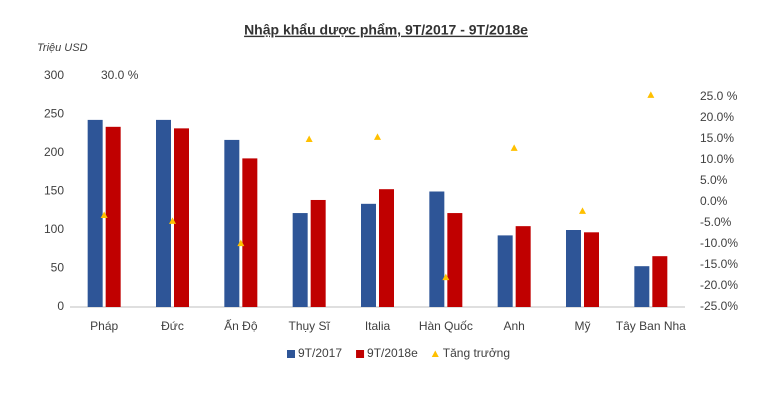 This screenshot has height=406, width=772. Describe the element at coordinates (54, 191) in the screenshot. I see `y-tick-label: 150` at that location.